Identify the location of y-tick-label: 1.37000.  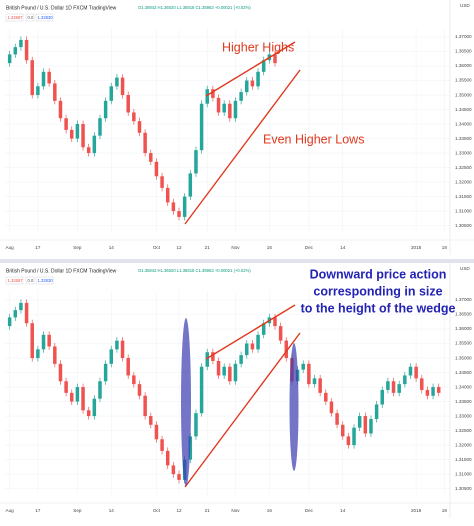
(463, 36).